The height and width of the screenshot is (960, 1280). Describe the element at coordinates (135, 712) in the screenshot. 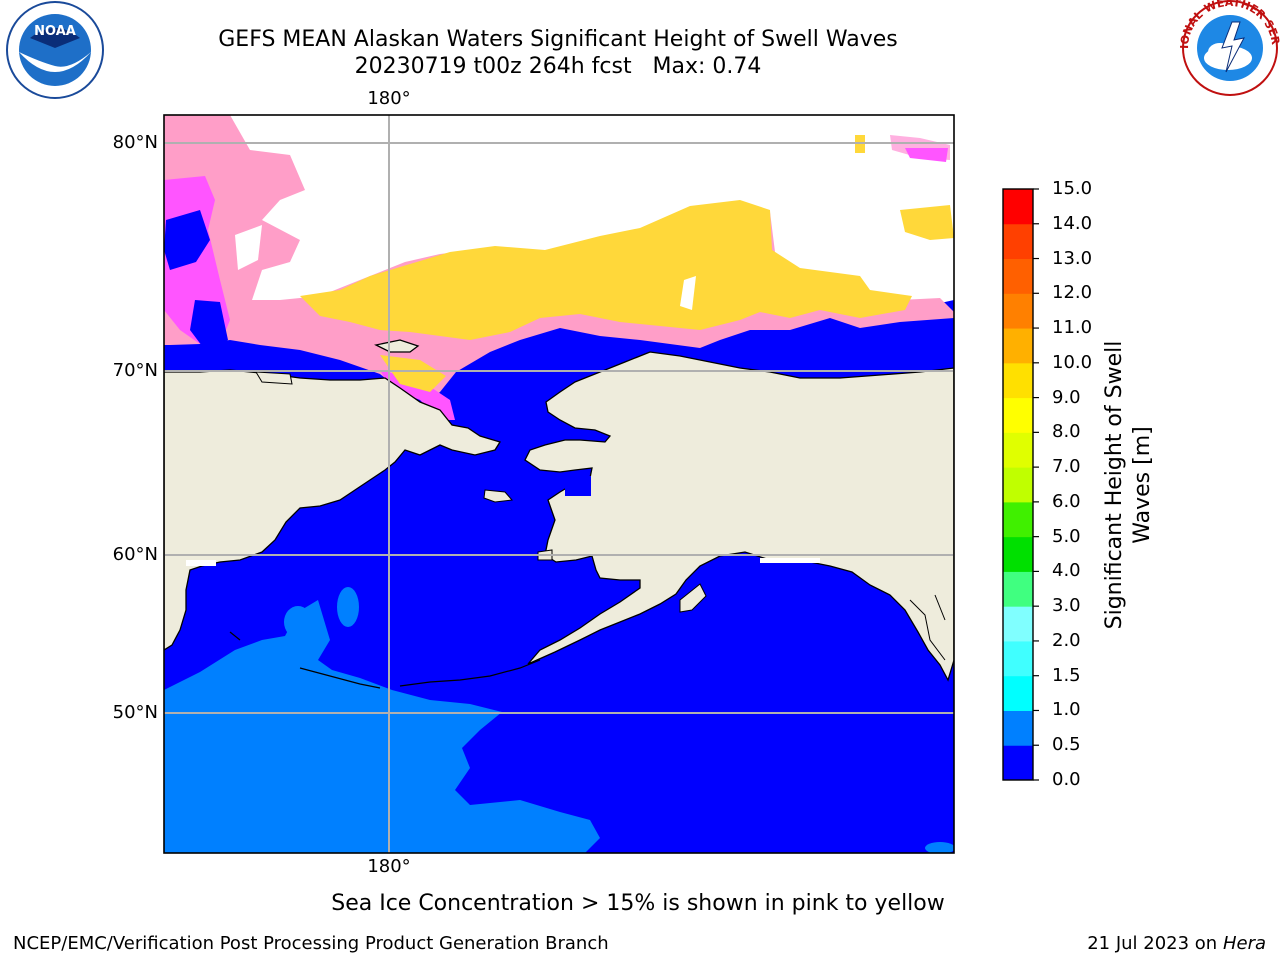

I see `lat-label-50n: 50°N` at that location.